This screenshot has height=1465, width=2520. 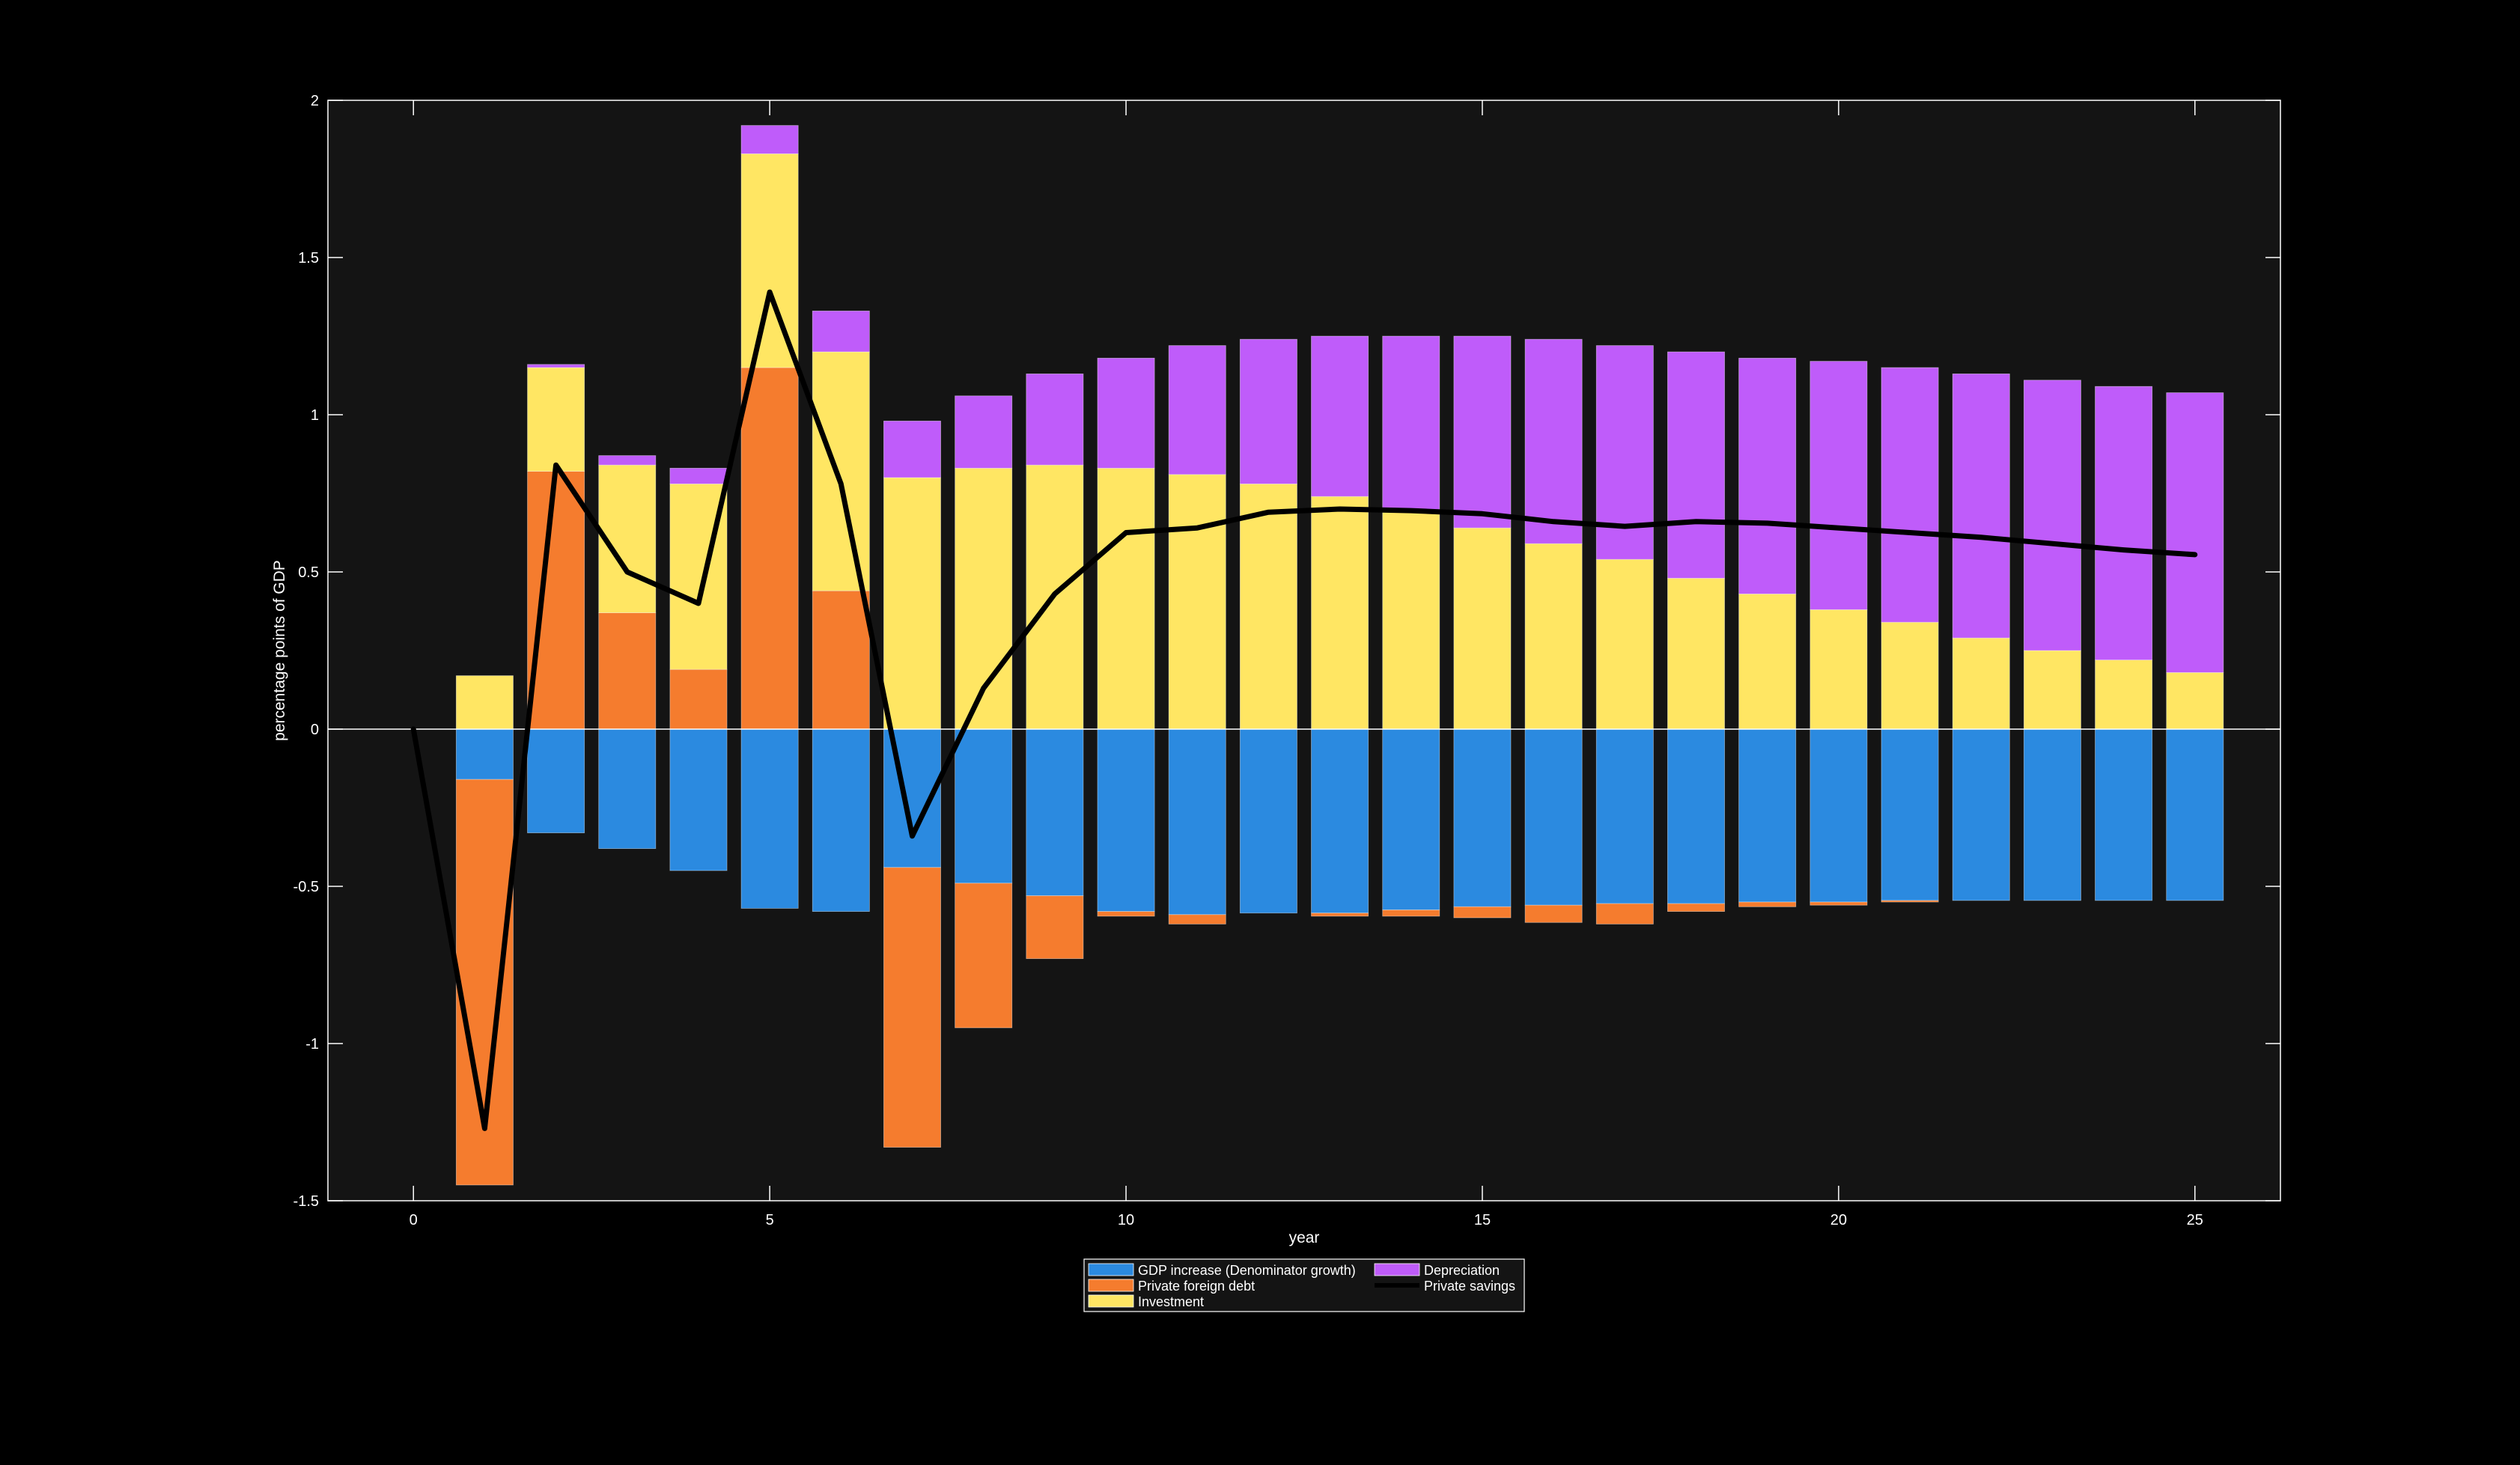 I want to click on y-tick-label: 0.5, so click(x=308, y=572).